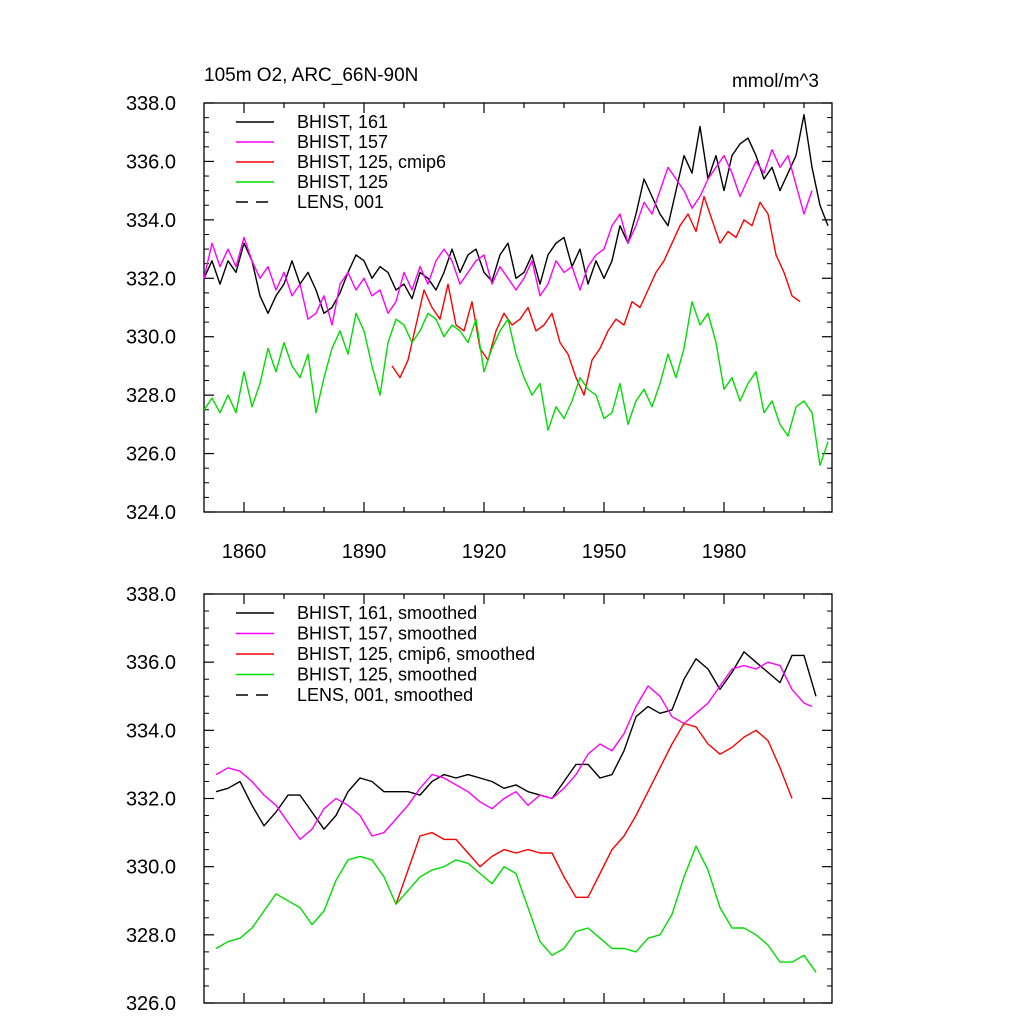 This screenshot has height=1024, width=1024. I want to click on top-title-left: 105m O2, ARC_66N-90N, so click(311, 75).